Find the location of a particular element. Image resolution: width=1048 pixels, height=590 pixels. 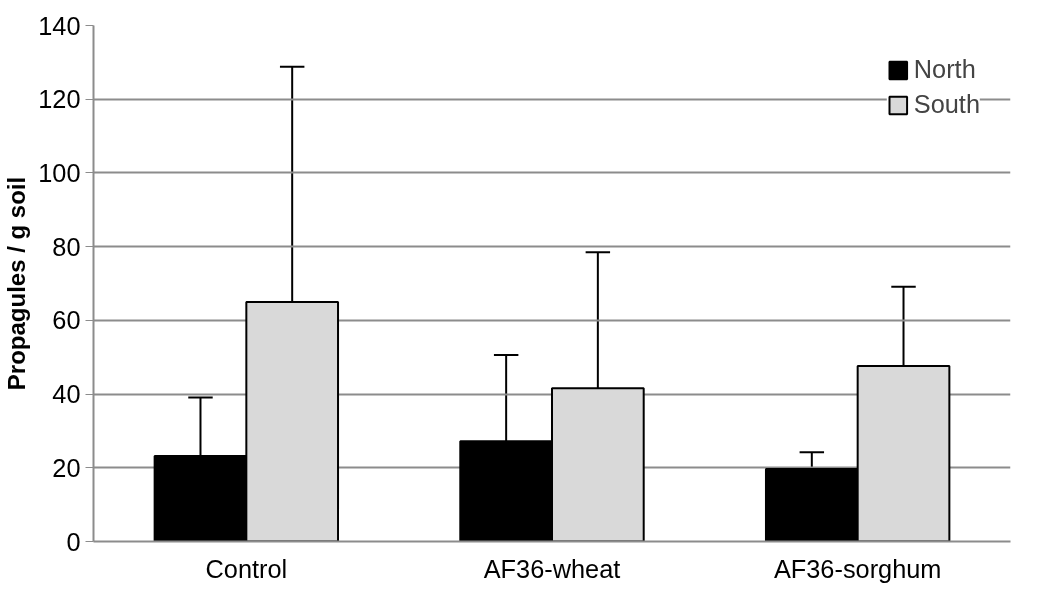

legend-label: North is located at coordinates (944, 69).